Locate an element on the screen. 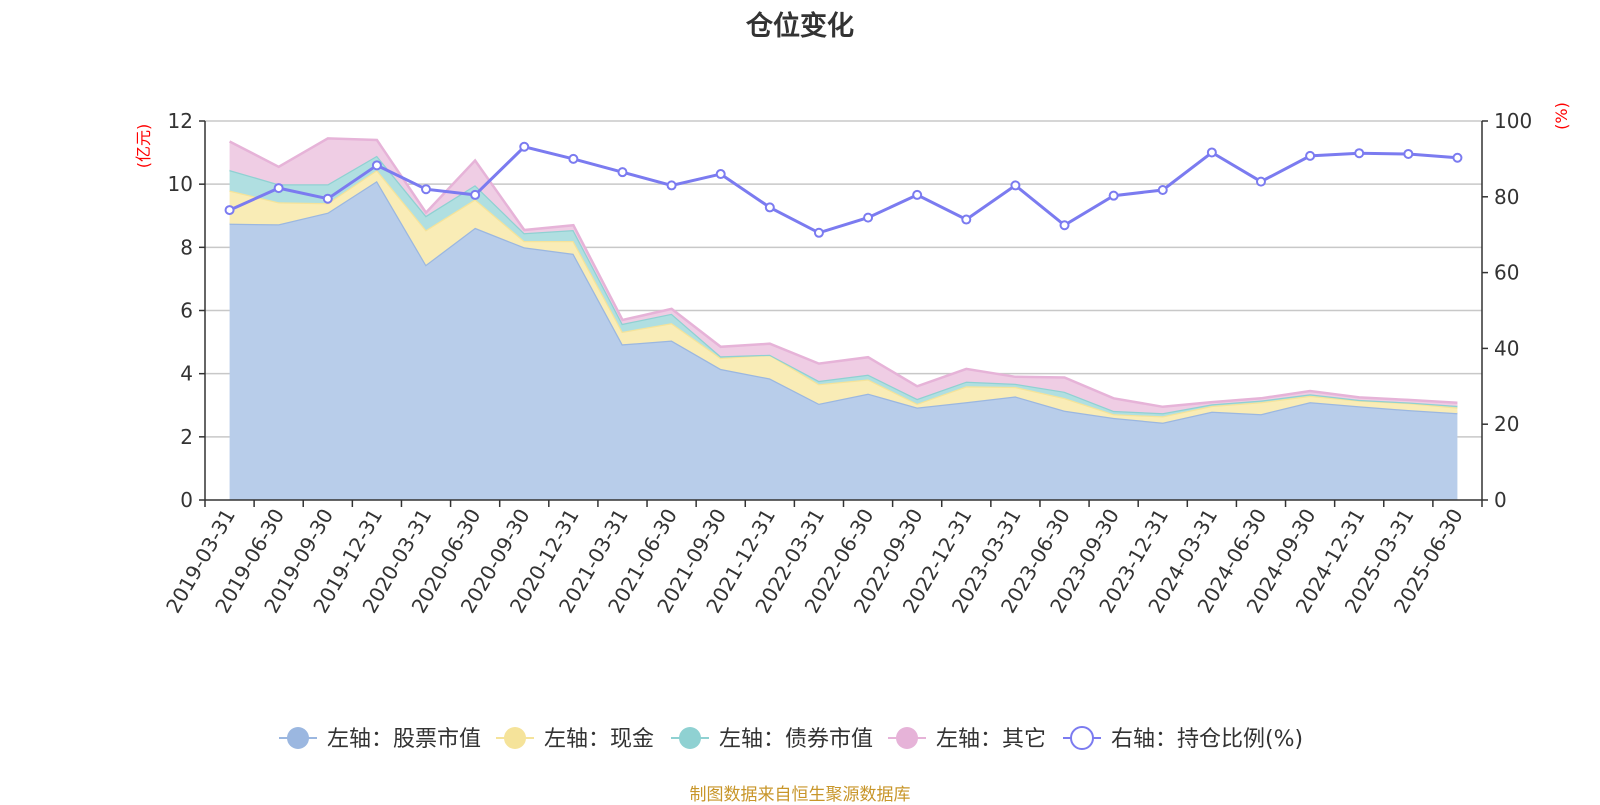  left-tick-label: 4 is located at coordinates (186, 374).